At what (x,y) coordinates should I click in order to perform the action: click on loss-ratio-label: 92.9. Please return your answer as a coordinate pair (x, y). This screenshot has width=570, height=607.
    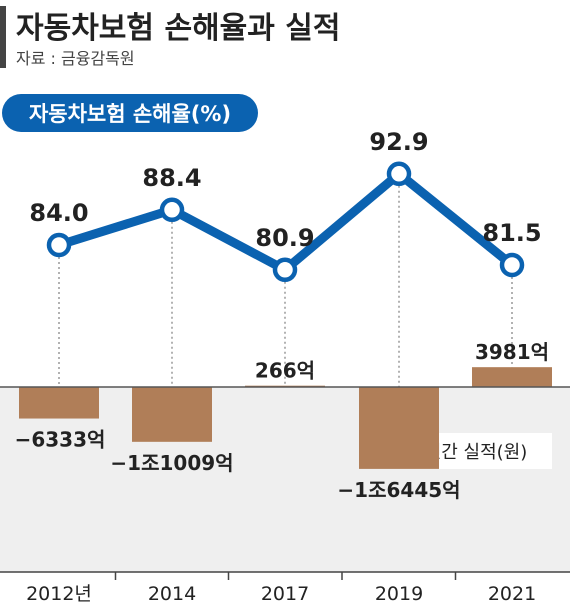
    Looking at the image, I should click on (398, 142).